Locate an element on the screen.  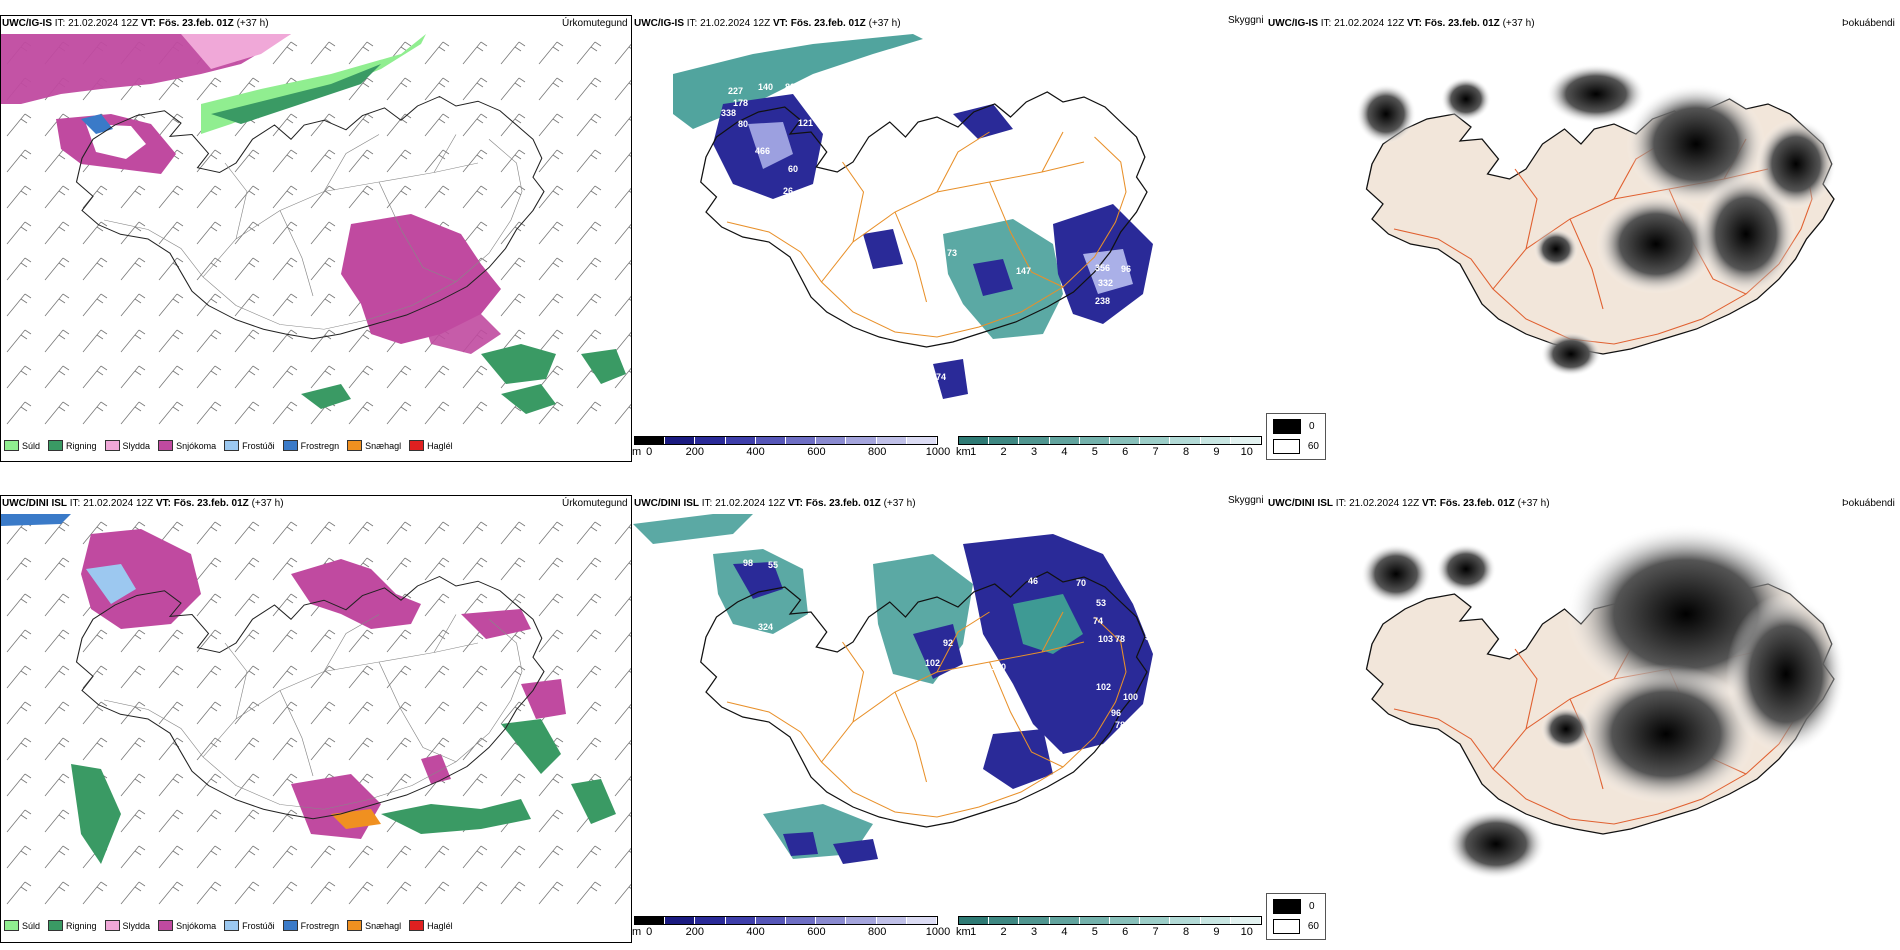
legend-label: Haglél is located at coordinates (440, 925).